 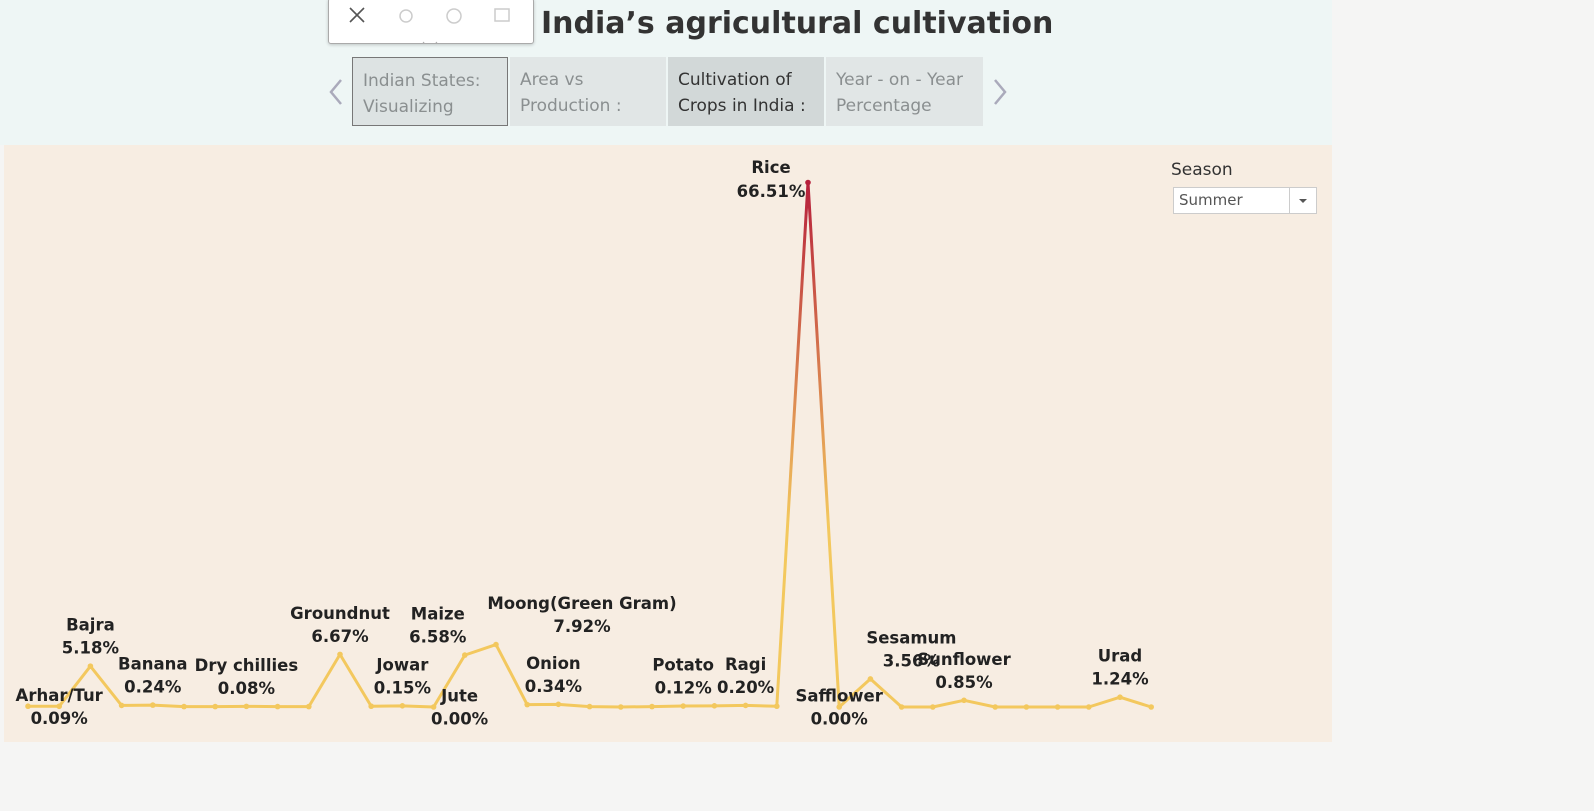 What do you see at coordinates (340, 636) in the screenshot?
I see `point-label-value: 6.67%` at bounding box center [340, 636].